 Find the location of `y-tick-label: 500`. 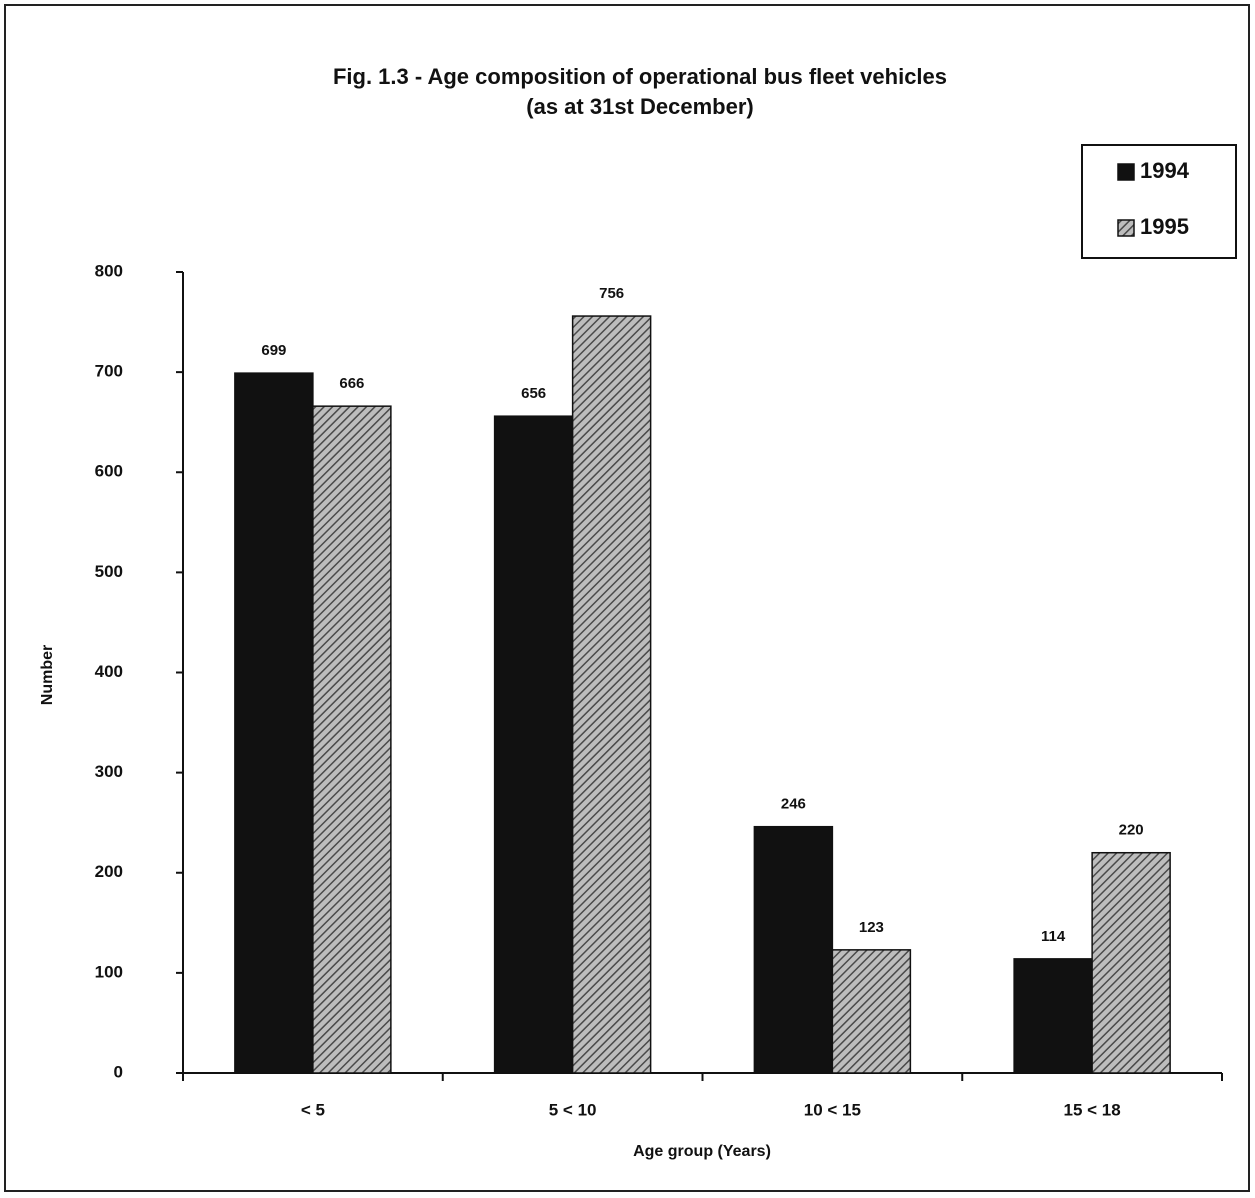

y-tick-label: 500 is located at coordinates (109, 571).